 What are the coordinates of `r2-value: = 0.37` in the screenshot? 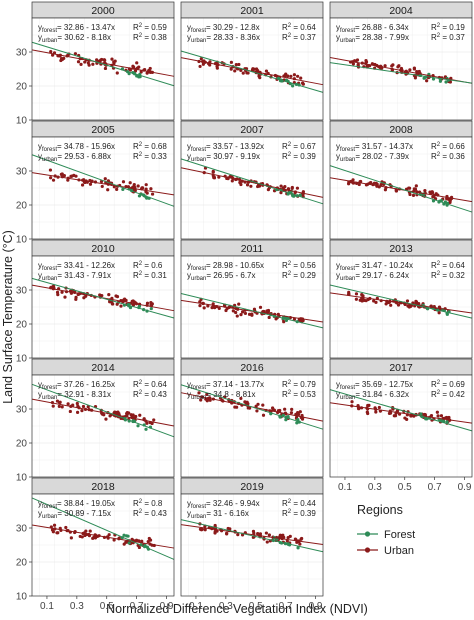 It's located at (452, 37).